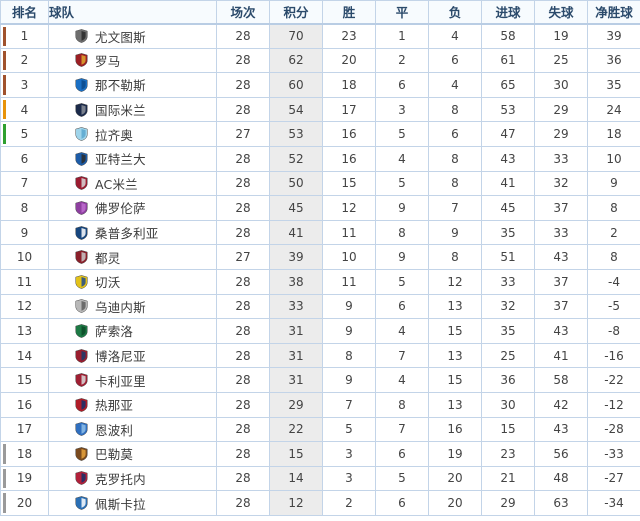 This screenshot has width=640, height=521. Describe the element at coordinates (296, 429) in the screenshot. I see `cell-points: 22` at that location.